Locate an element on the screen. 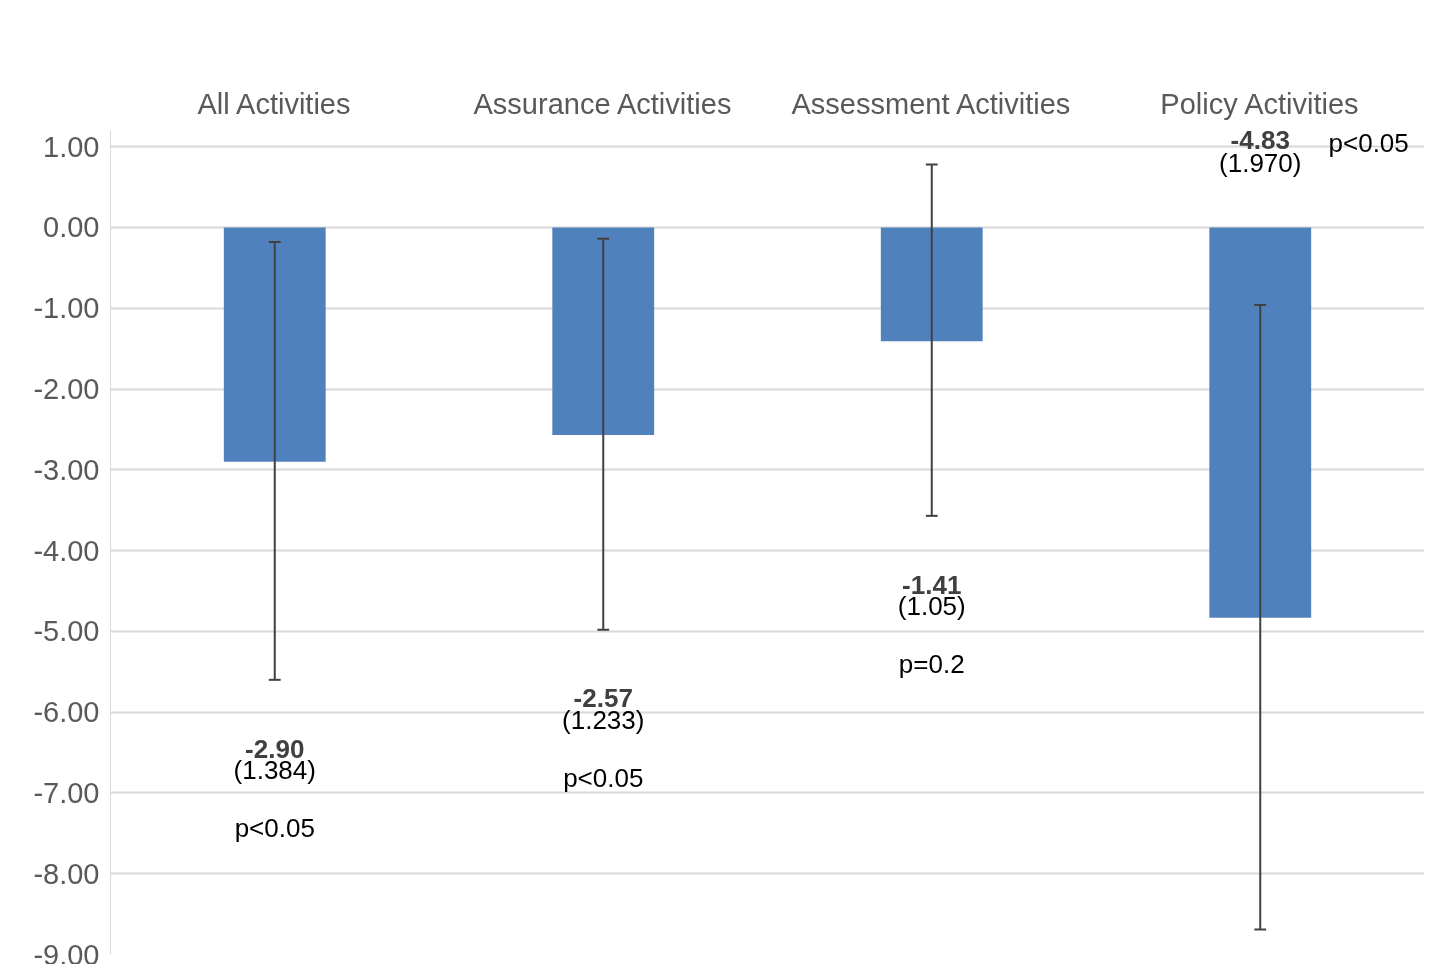 The image size is (1434, 964). x-tick-label: Policy Activities is located at coordinates (1259, 103).